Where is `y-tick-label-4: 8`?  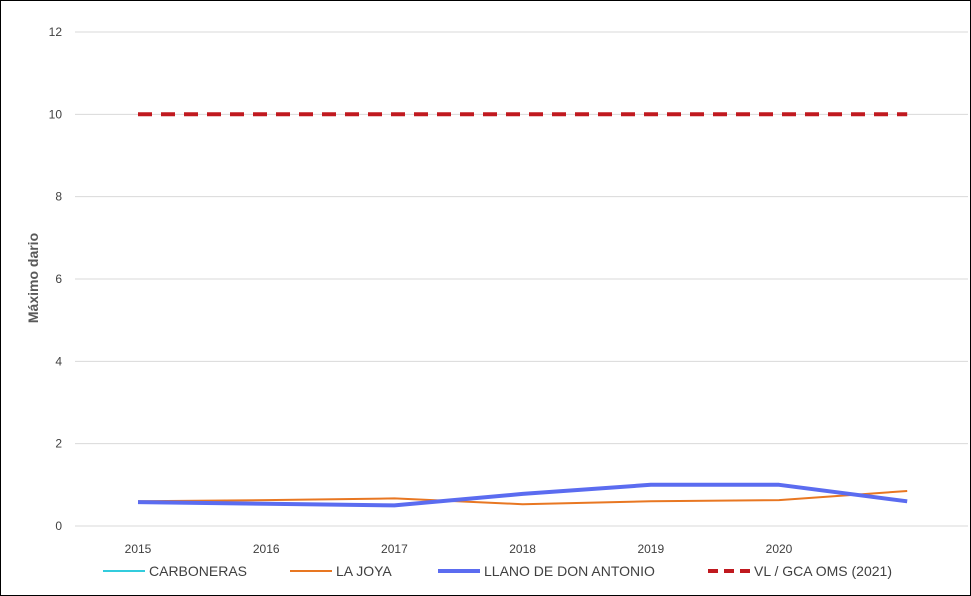 y-tick-label-4: 8 is located at coordinates (58, 197).